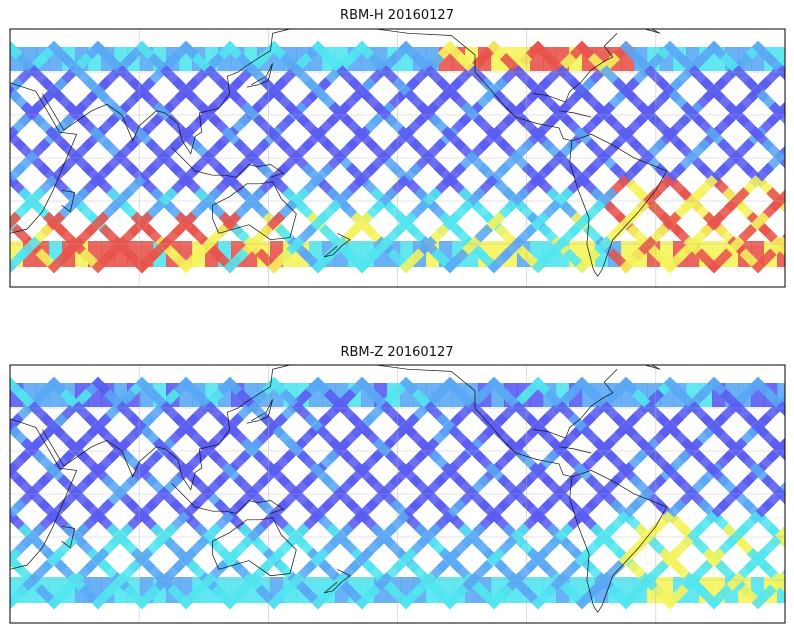 This screenshot has height=633, width=794. I want to click on panel-title-rbm-h: RBM-H 20160127, so click(397, 15).